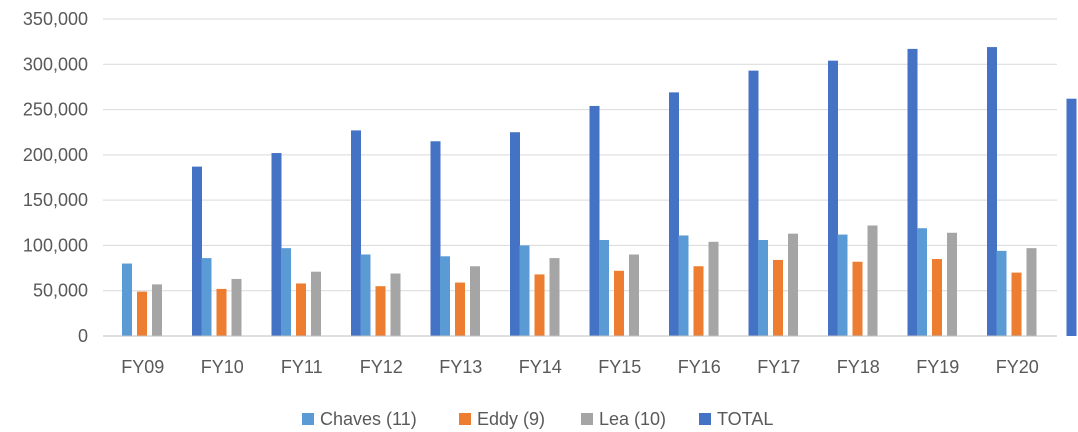 This screenshot has height=432, width=1078. I want to click on legend: Chaves (11) Eddy (9) Lea (10) TOTAL, so click(537, 419).